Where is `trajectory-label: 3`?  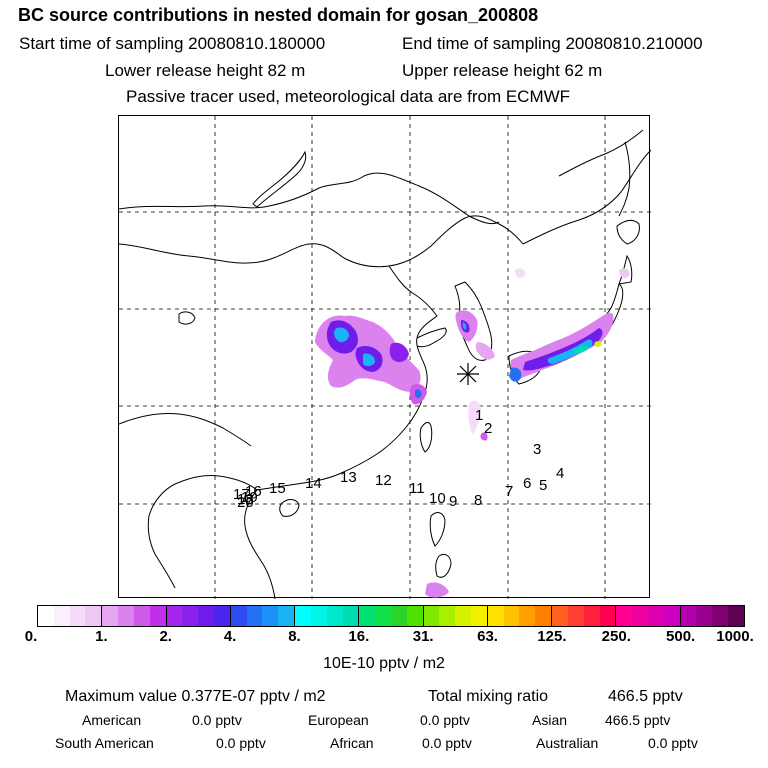 trajectory-label: 3 is located at coordinates (537, 449).